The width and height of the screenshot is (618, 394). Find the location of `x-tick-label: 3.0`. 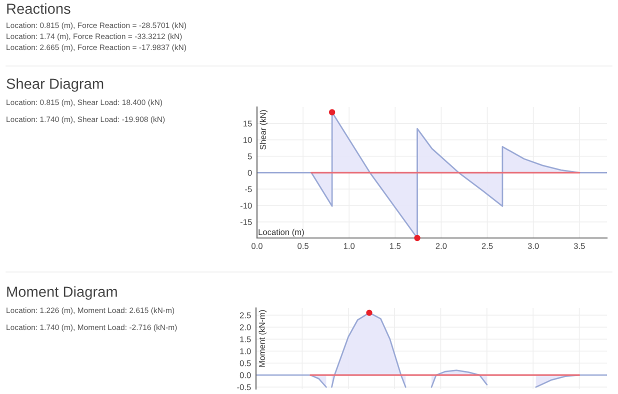

x-tick-label: 3.0 is located at coordinates (533, 246).